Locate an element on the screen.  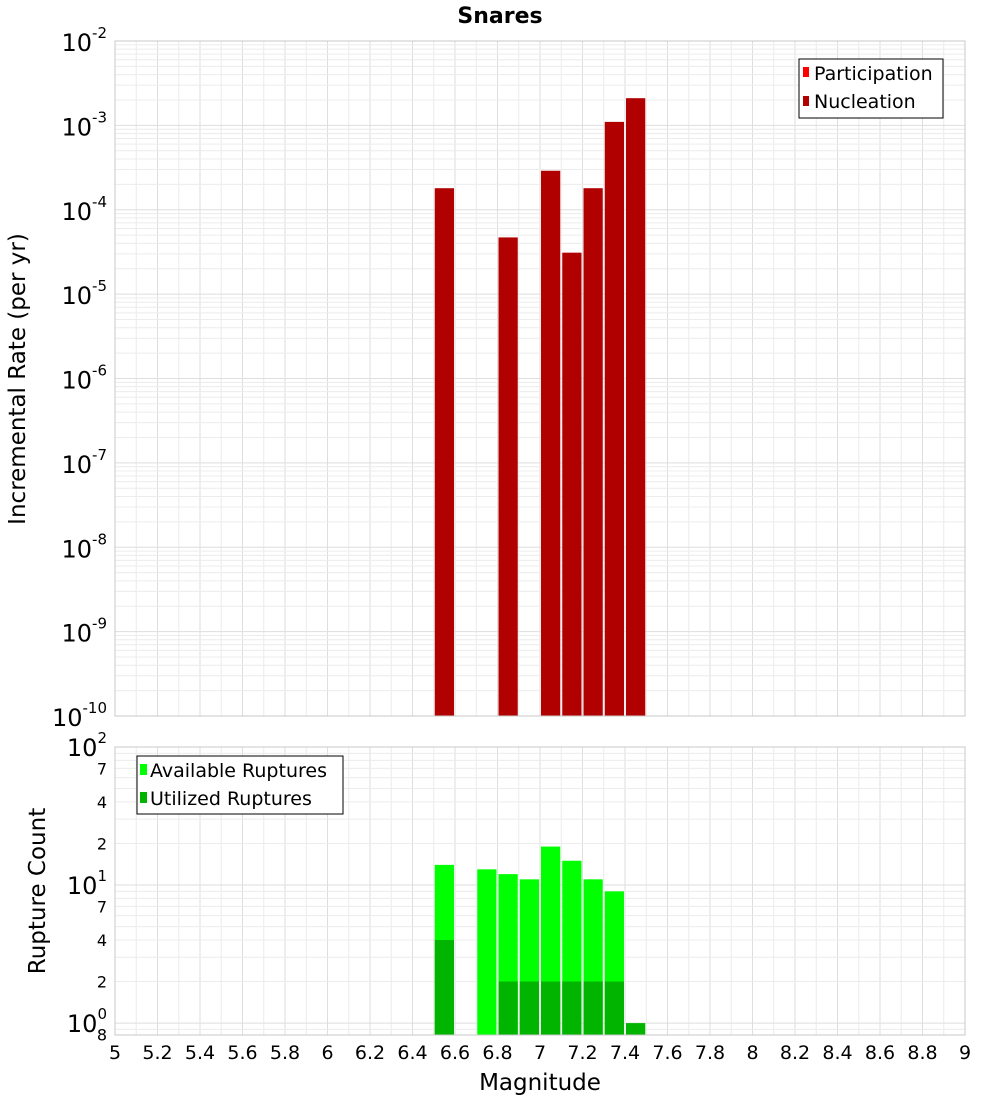
x-tick-label: 7.2 is located at coordinates (582, 1053).